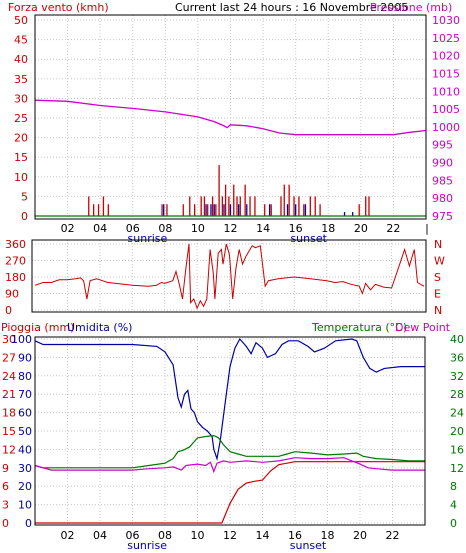 This screenshot has height=553, width=466. I want to click on chart1-right-tick-label: 980, so click(442, 198).